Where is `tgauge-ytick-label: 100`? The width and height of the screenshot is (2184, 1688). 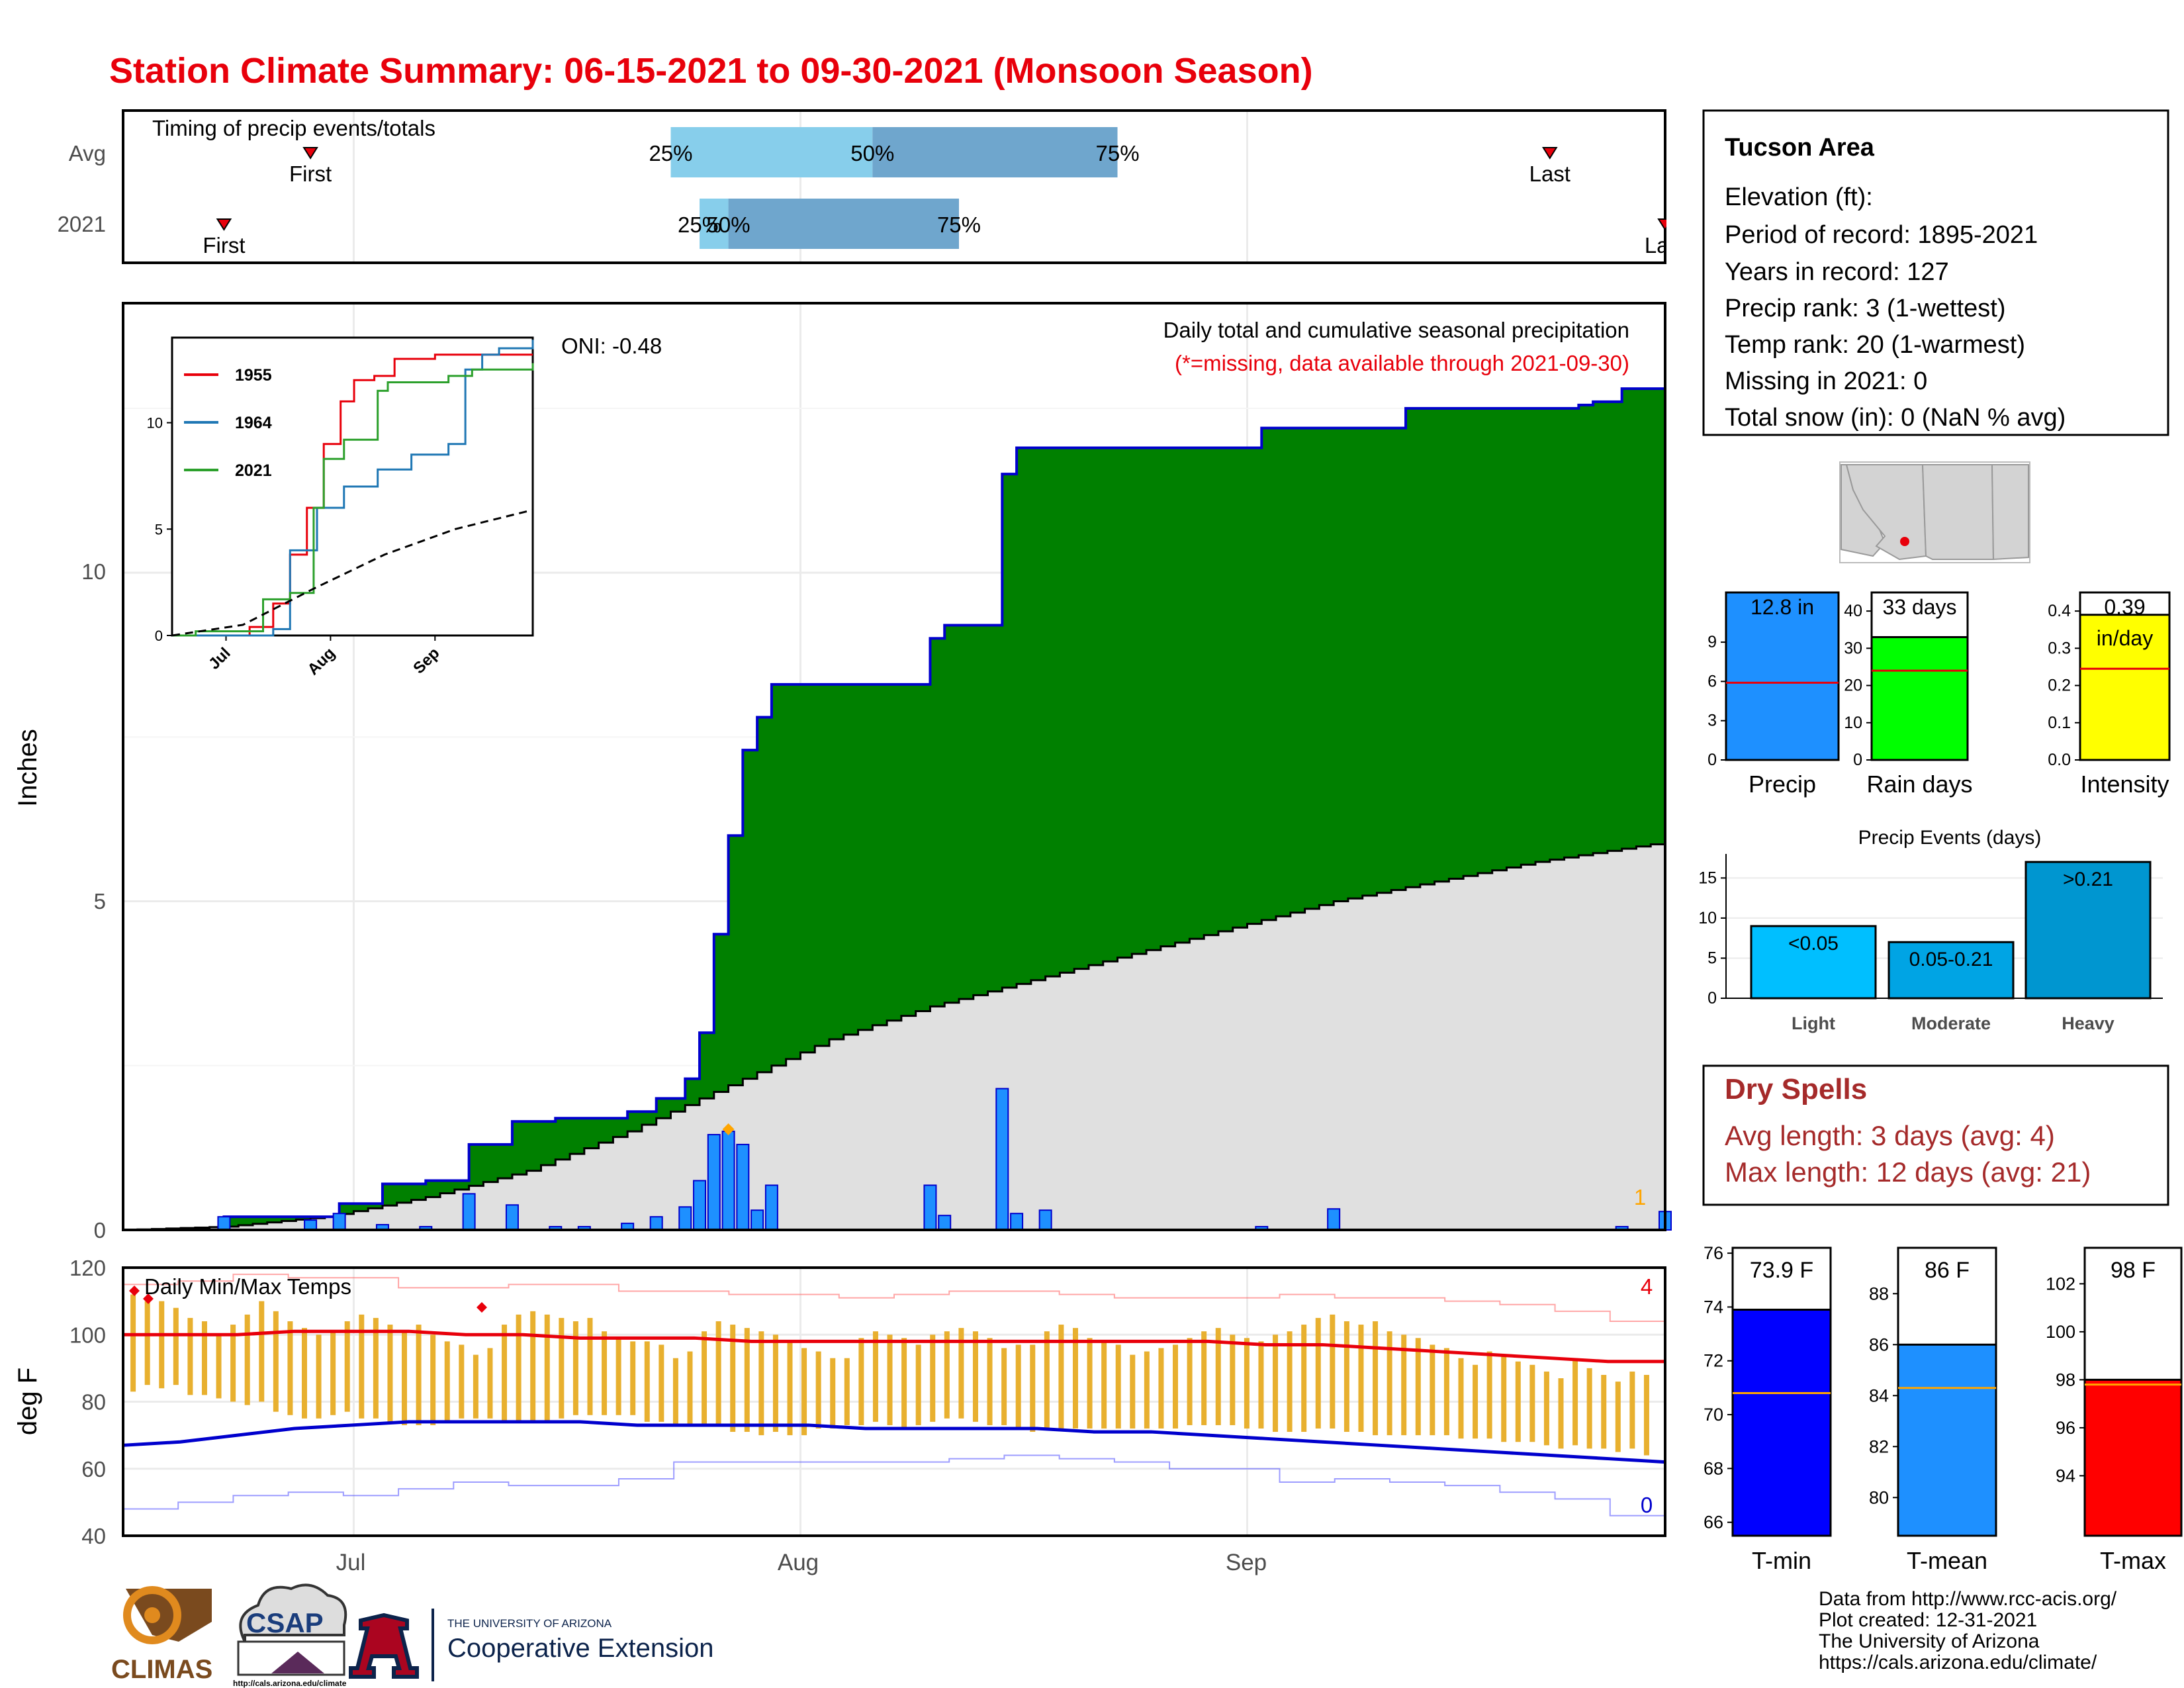
tgauge-ytick-label: 100 is located at coordinates (2060, 1332).